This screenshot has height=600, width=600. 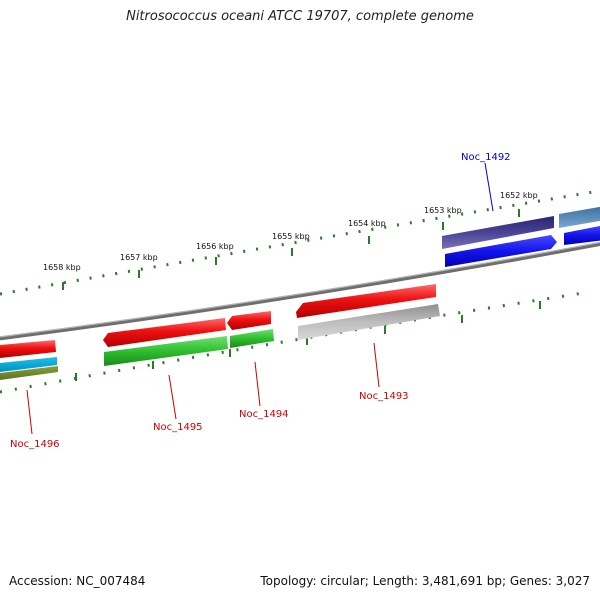 I want to click on scale-label: 1653 kbp, so click(x=443, y=210).